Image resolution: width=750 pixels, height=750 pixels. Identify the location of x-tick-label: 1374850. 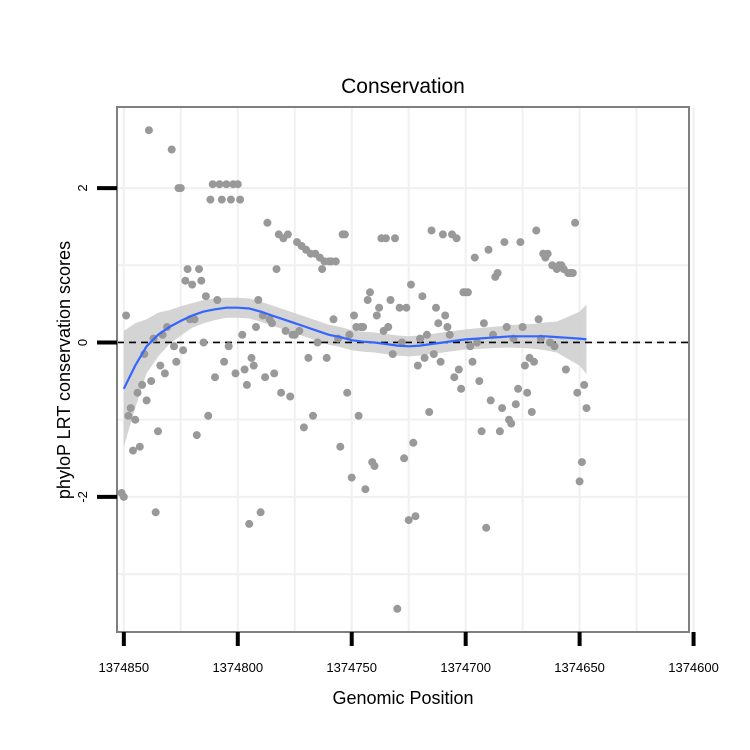
(124, 667).